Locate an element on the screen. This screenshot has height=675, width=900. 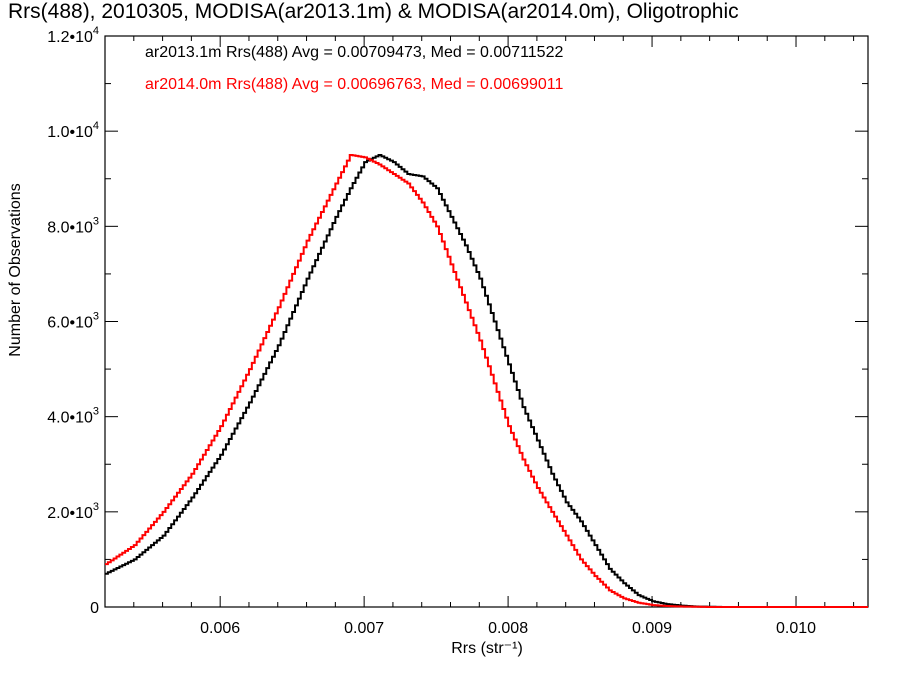
y-tick-label: 6.0•103 is located at coordinates (73, 321).